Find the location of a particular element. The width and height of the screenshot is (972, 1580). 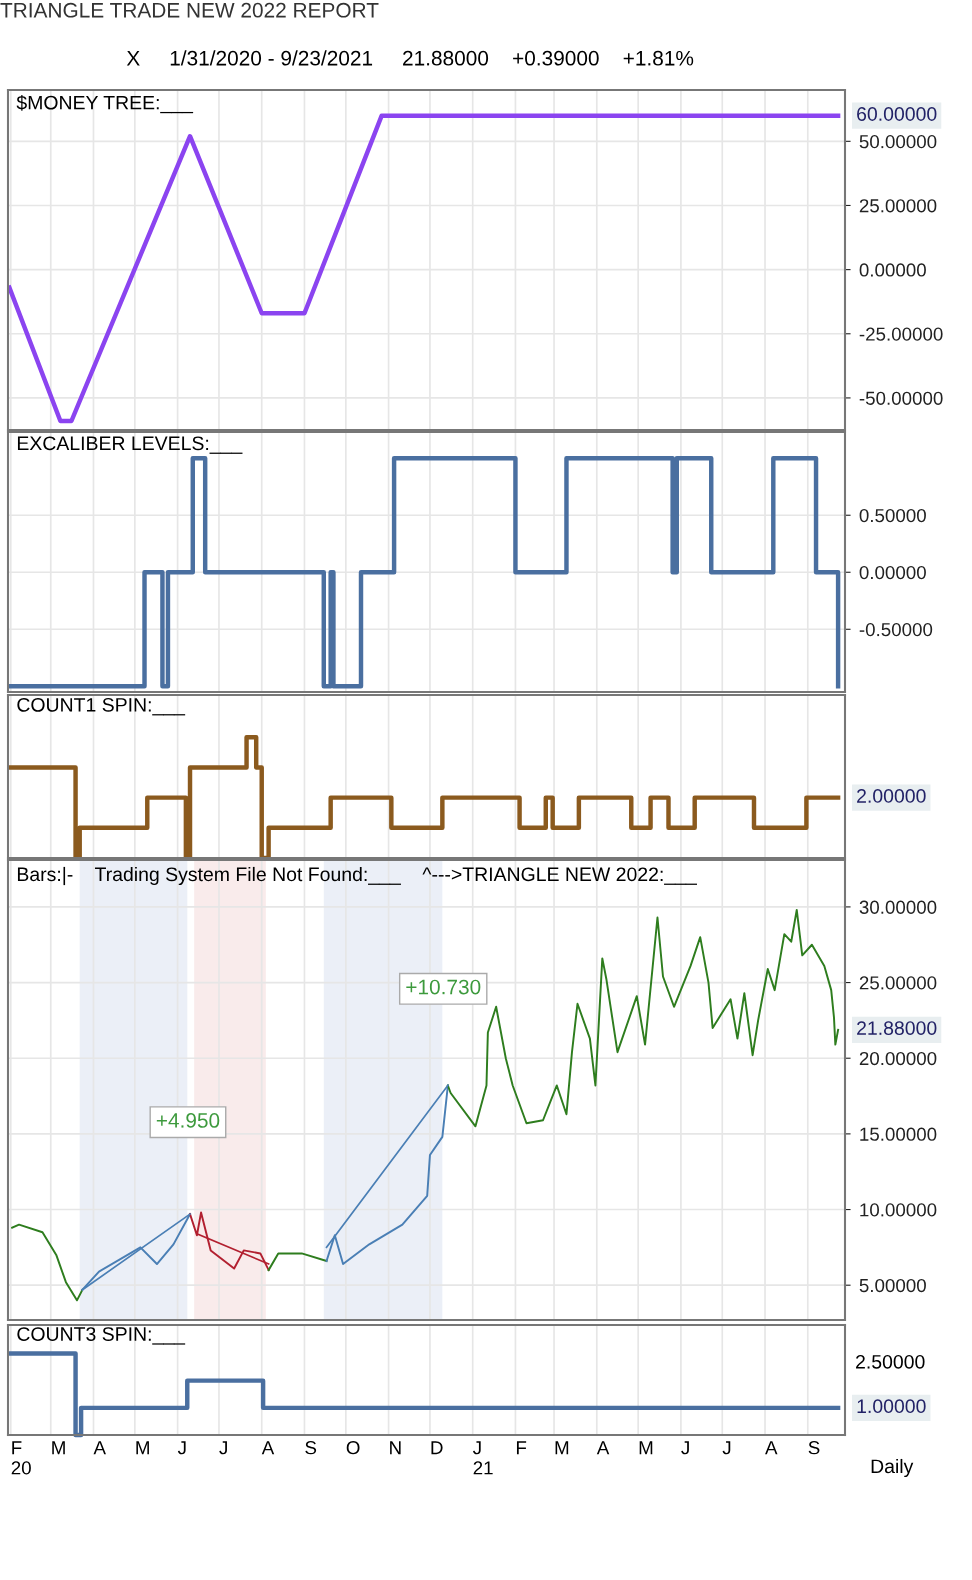

y-tick-label: 50.00000 is located at coordinates (898, 142).